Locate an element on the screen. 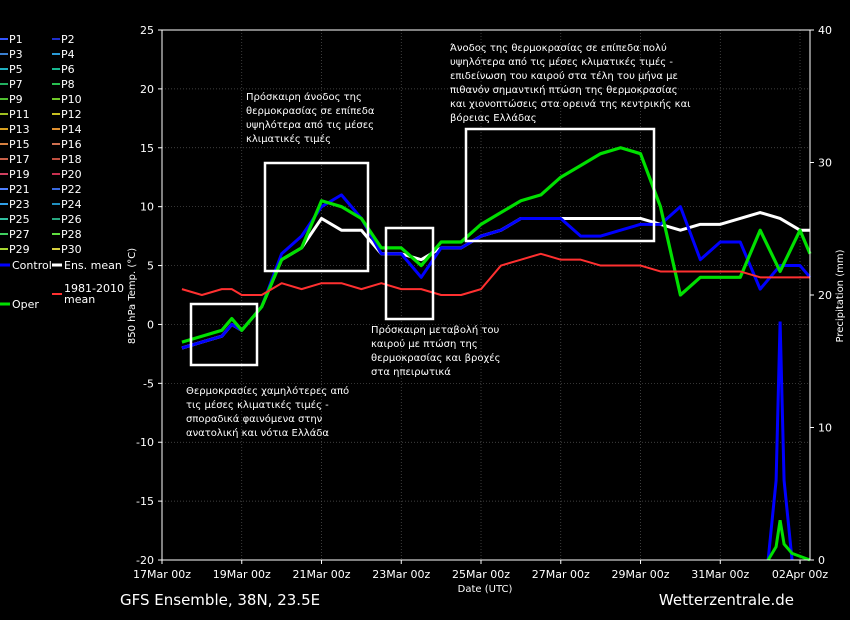 The image size is (850, 620). legend-label: Oper is located at coordinates (25, 304).